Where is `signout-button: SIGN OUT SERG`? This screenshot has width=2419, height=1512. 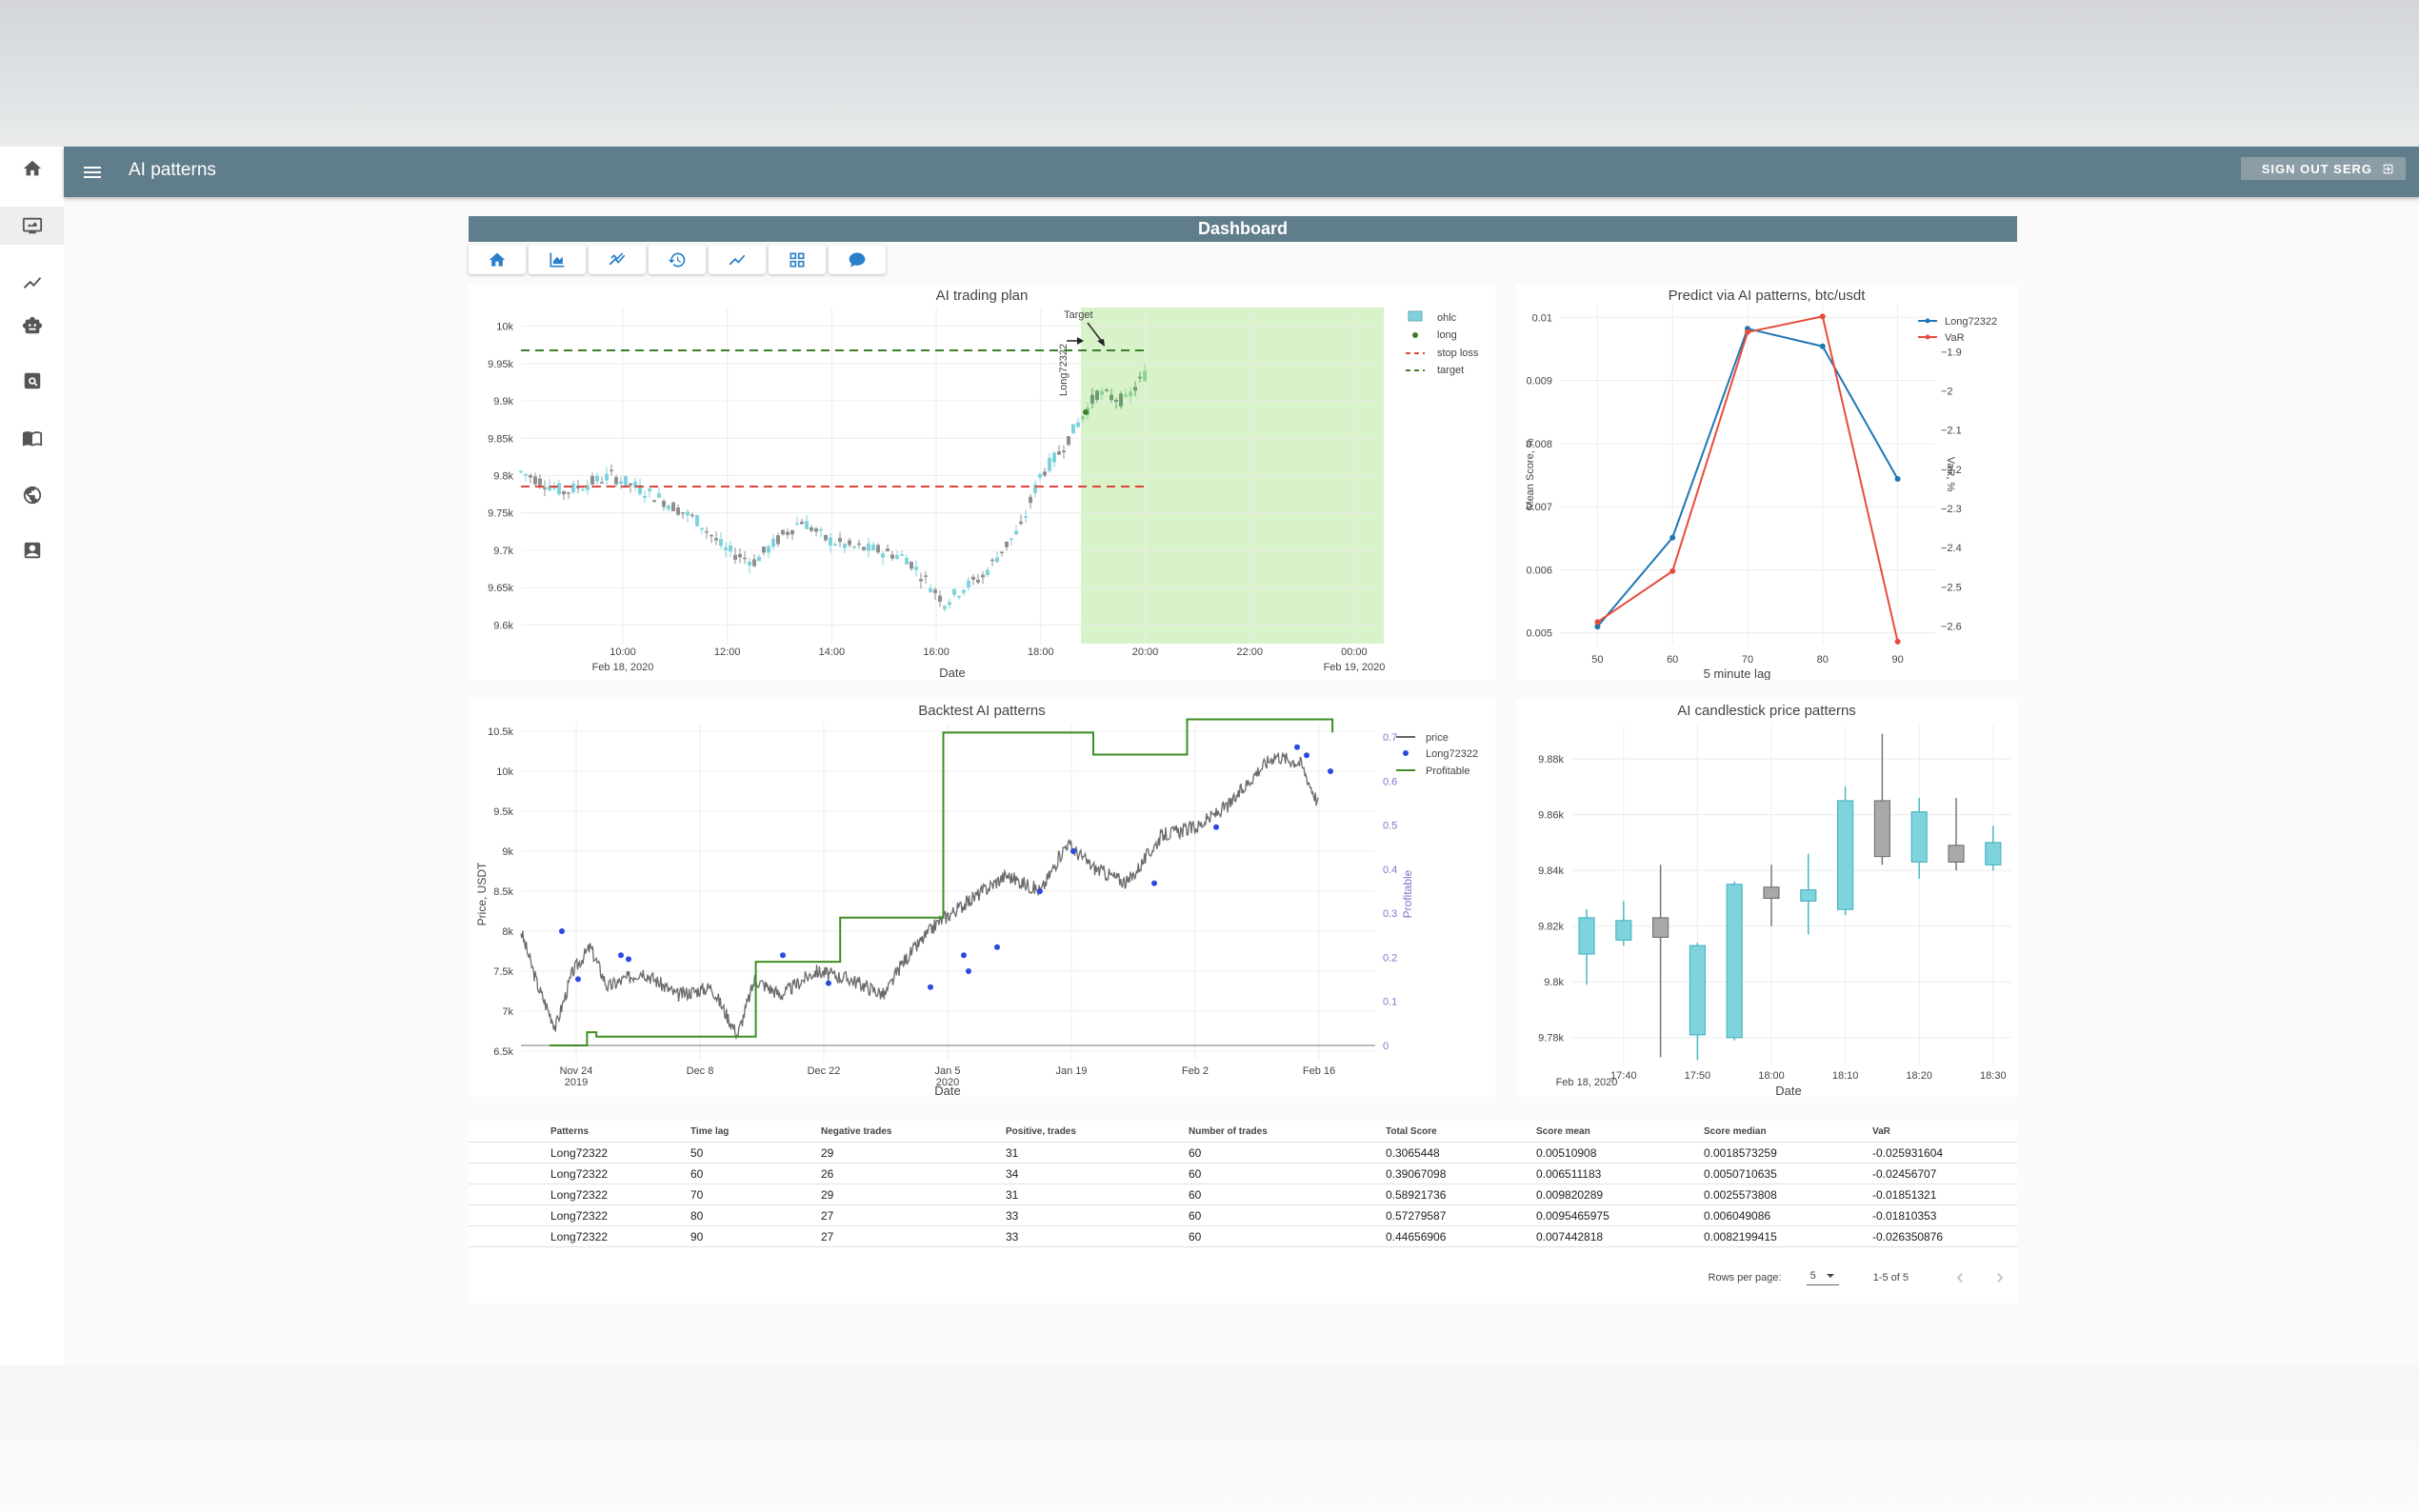 signout-button: SIGN OUT SERG is located at coordinates (2323, 168).